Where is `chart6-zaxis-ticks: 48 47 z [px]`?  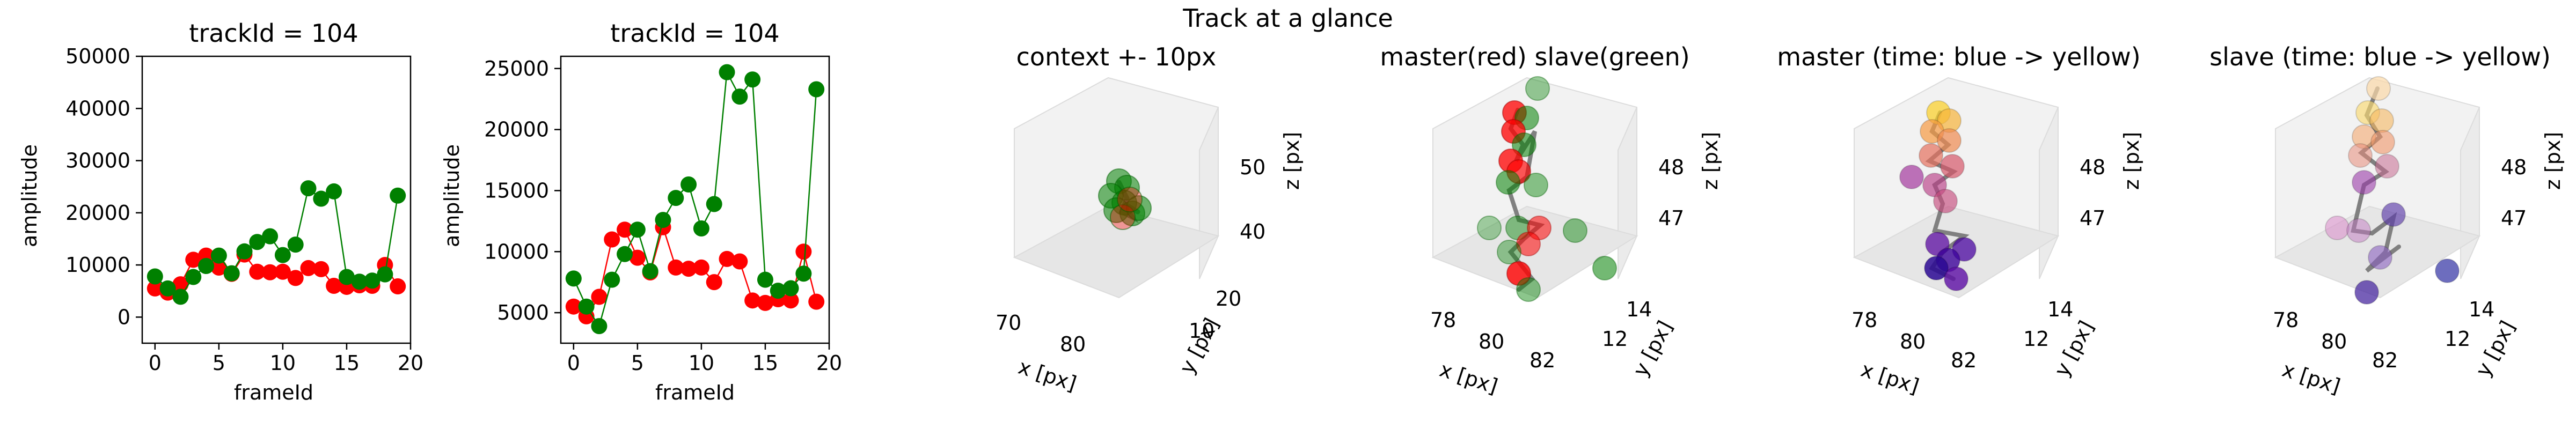
chart6-zaxis-ticks: 48 47 z [px] is located at coordinates (2533, 181).